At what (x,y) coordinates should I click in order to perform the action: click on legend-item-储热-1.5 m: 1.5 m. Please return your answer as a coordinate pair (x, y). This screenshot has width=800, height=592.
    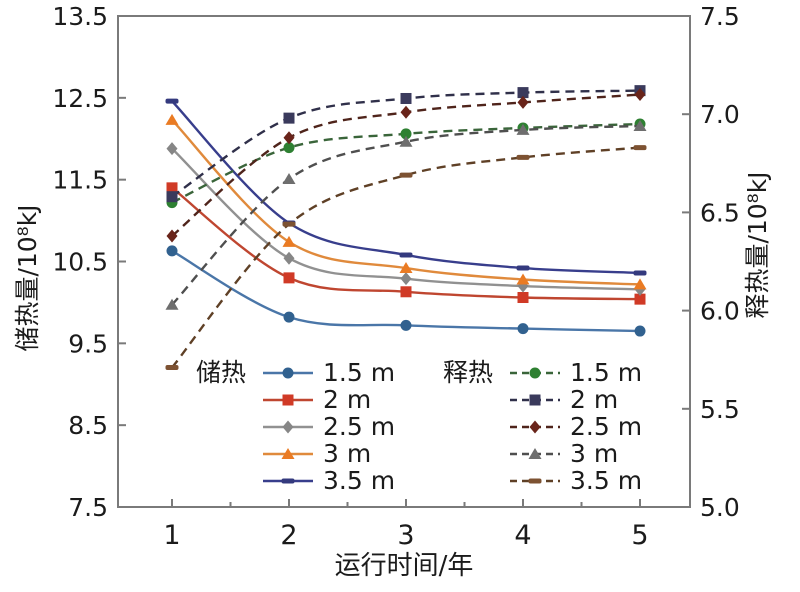
    Looking at the image, I should click on (329, 372).